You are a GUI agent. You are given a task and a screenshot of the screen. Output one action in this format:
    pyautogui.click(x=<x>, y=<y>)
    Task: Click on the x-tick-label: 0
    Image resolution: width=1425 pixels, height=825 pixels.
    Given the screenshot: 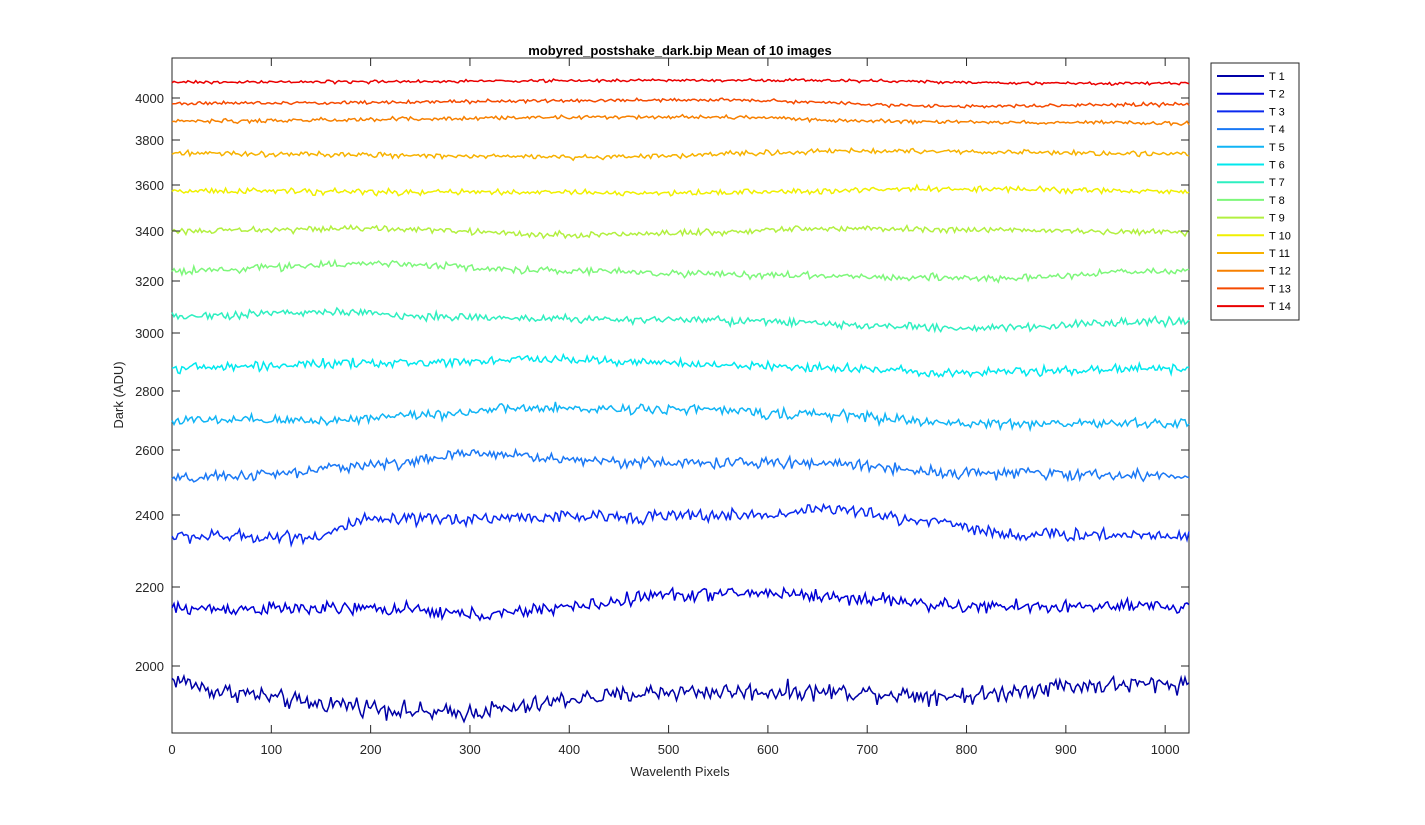 What is the action you would take?
    pyautogui.click(x=171, y=749)
    